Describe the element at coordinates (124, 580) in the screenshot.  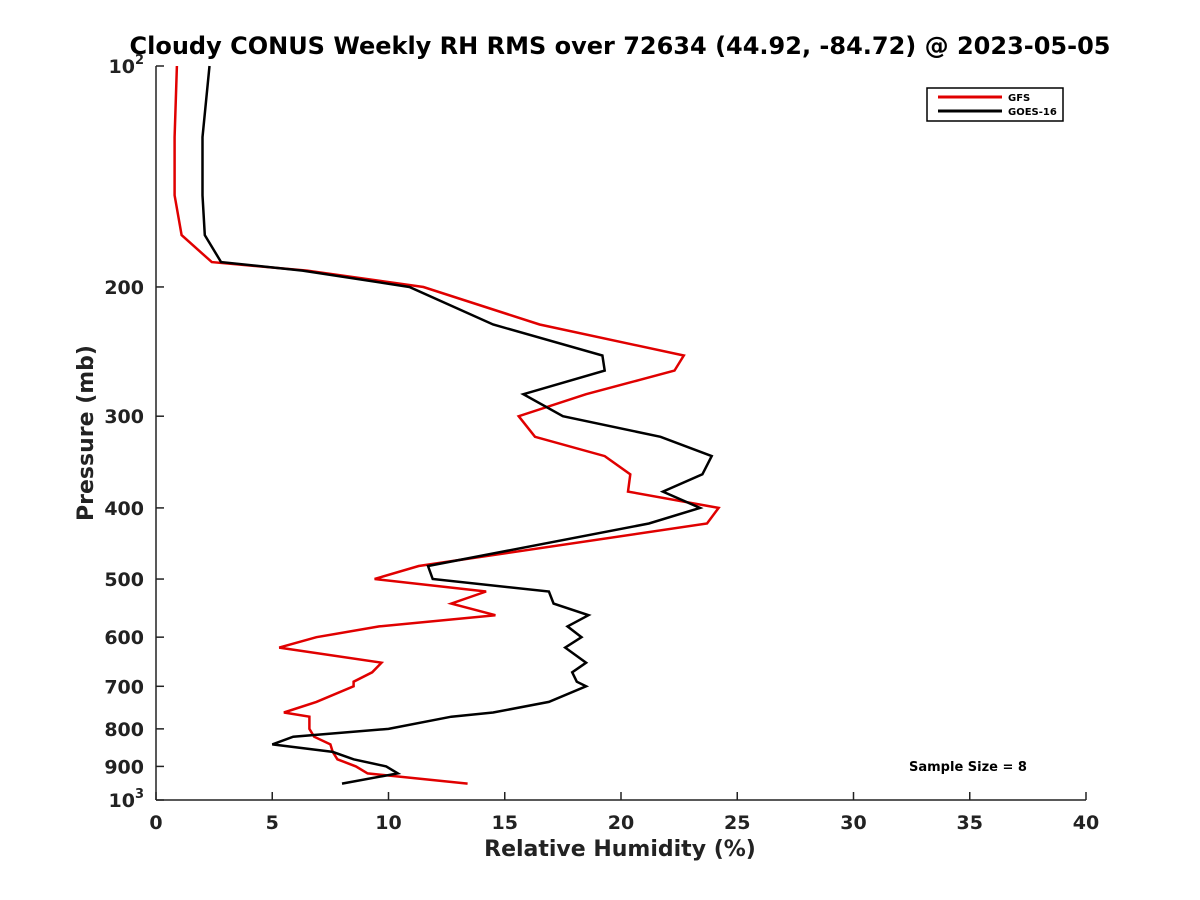
I see `y-tick-label: 500` at that location.